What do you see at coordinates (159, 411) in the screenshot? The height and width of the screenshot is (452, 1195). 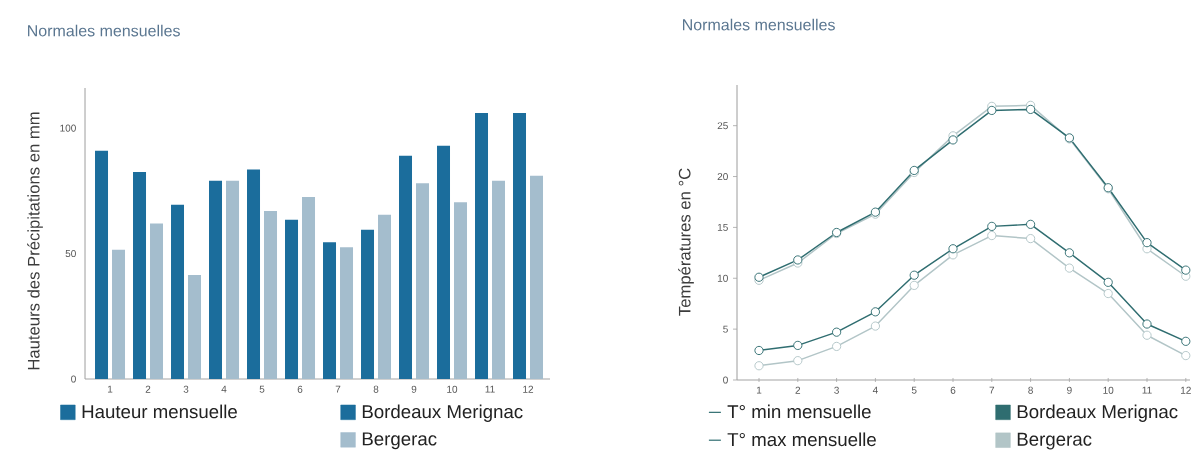 I see `text: Hauteur mensuelle` at bounding box center [159, 411].